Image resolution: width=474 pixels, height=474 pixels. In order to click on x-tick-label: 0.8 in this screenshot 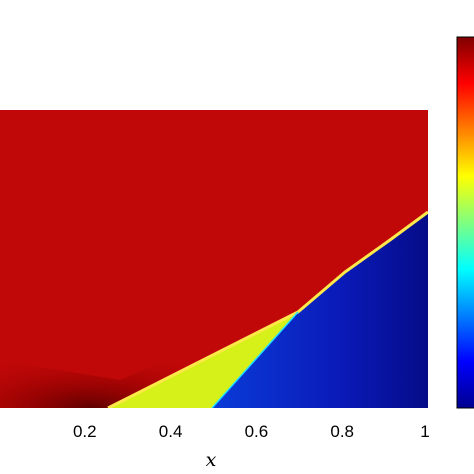, I will do `click(342, 431)`.